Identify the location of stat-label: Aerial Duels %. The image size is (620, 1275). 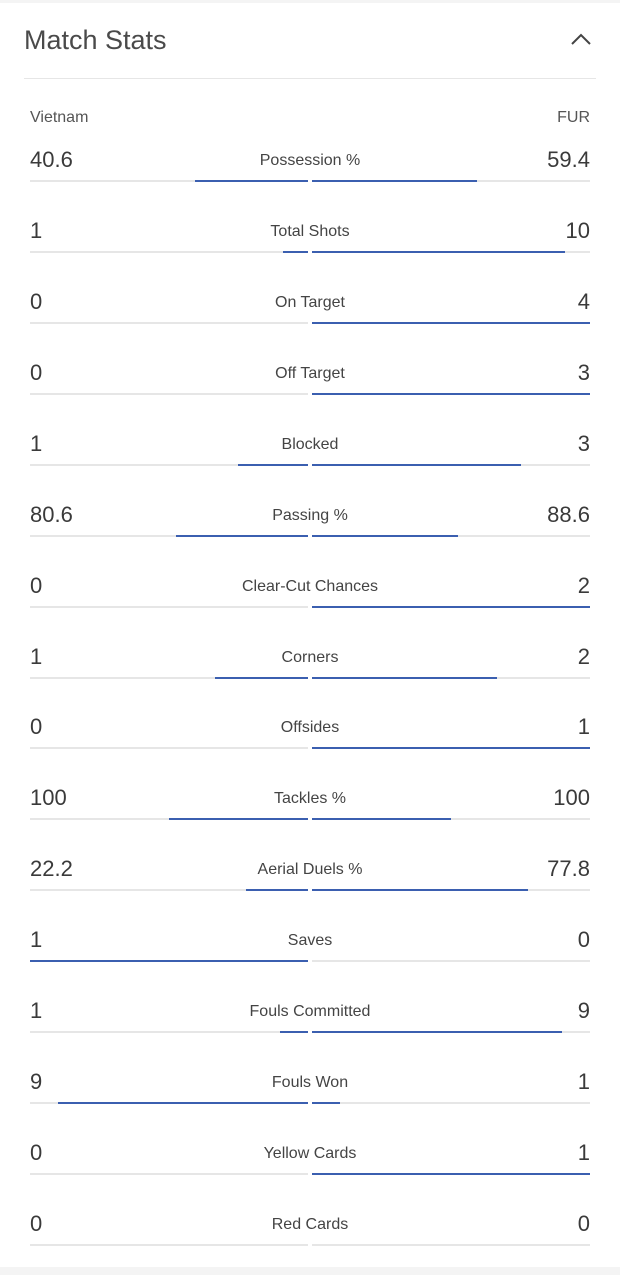
(310, 870).